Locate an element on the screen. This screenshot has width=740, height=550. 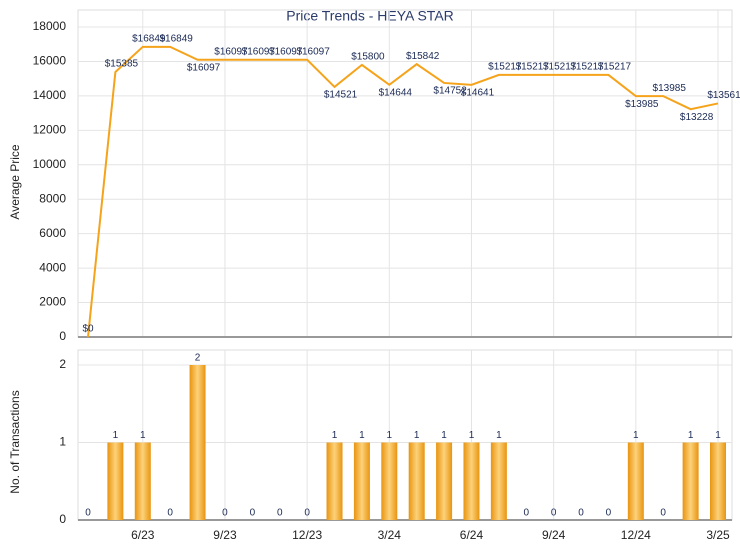
chart-title: Price Trends - HEYA STAR is located at coordinates (370, 16).